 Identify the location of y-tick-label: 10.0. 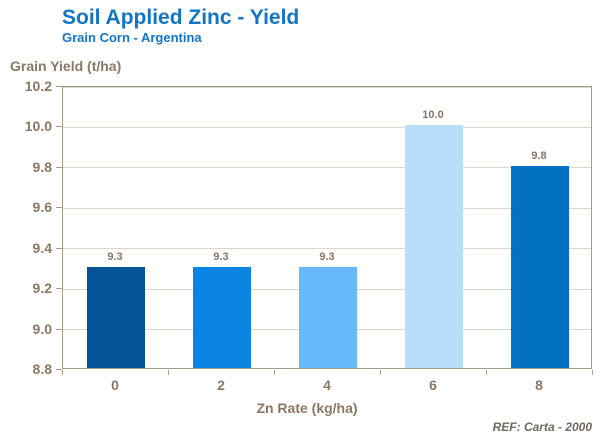
(38, 126).